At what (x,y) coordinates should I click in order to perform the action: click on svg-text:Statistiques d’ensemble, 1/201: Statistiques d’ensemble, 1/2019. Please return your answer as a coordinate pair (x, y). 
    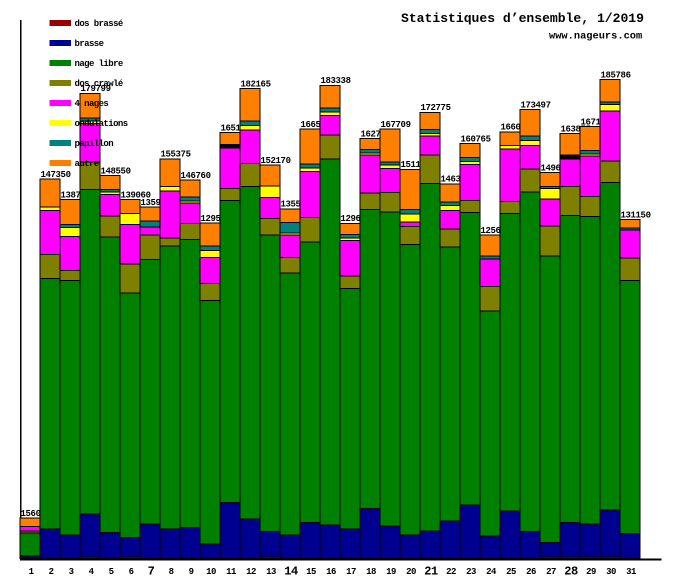
    Looking at the image, I should click on (522, 18).